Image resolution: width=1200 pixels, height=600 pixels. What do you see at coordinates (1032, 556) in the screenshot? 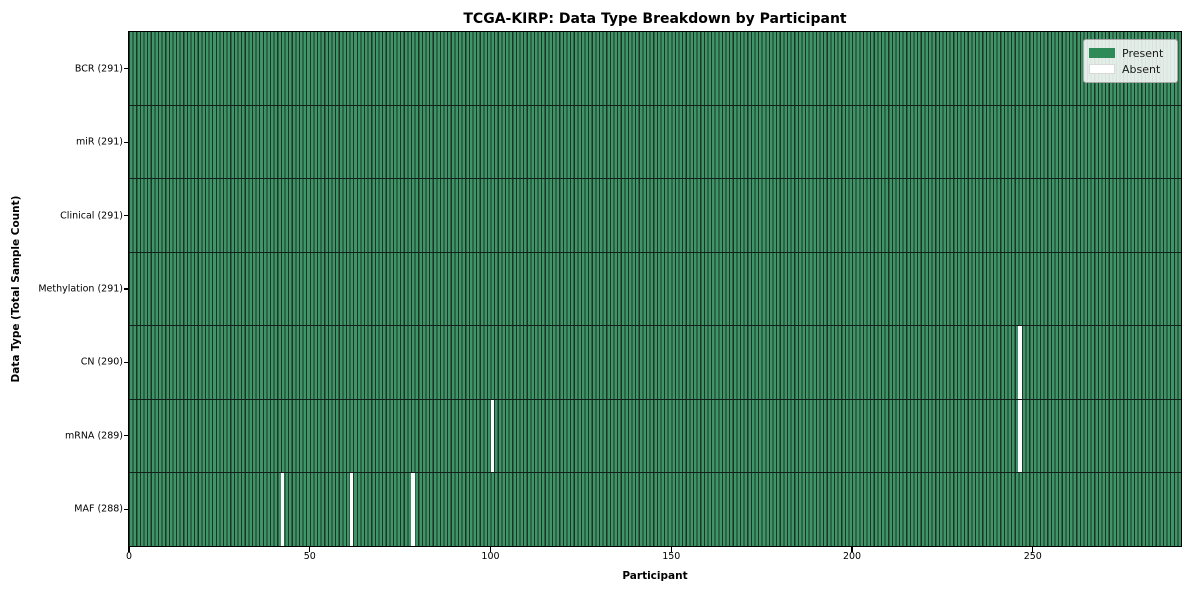
I see `x-tick-label-250: 250` at bounding box center [1032, 556].